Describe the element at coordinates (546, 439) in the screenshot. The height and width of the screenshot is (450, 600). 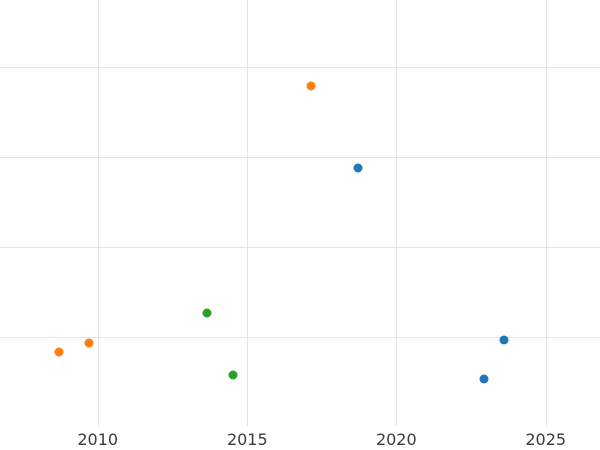
I see `x-tick-label: 2025` at that location.